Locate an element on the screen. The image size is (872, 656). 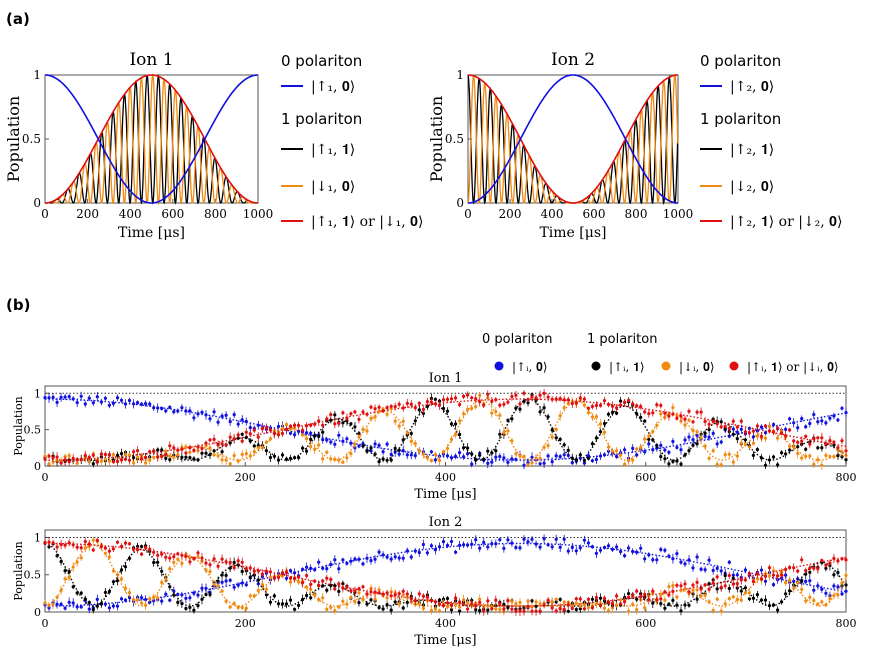
series-line-up0 is located at coordinates (151, 139).